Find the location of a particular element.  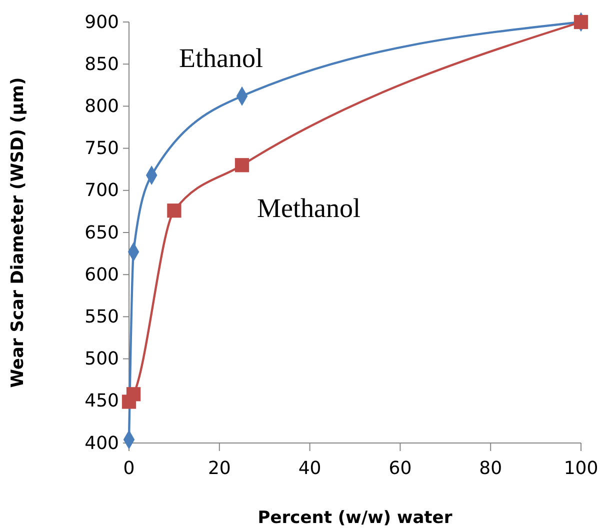

x-tick-label: 40 is located at coordinates (310, 468).